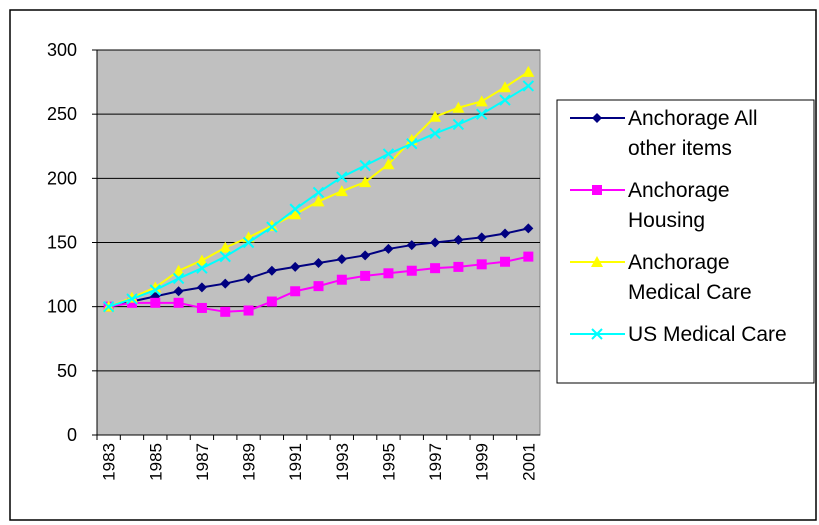  I want to click on x-tick-label: 1997, so click(435, 462).